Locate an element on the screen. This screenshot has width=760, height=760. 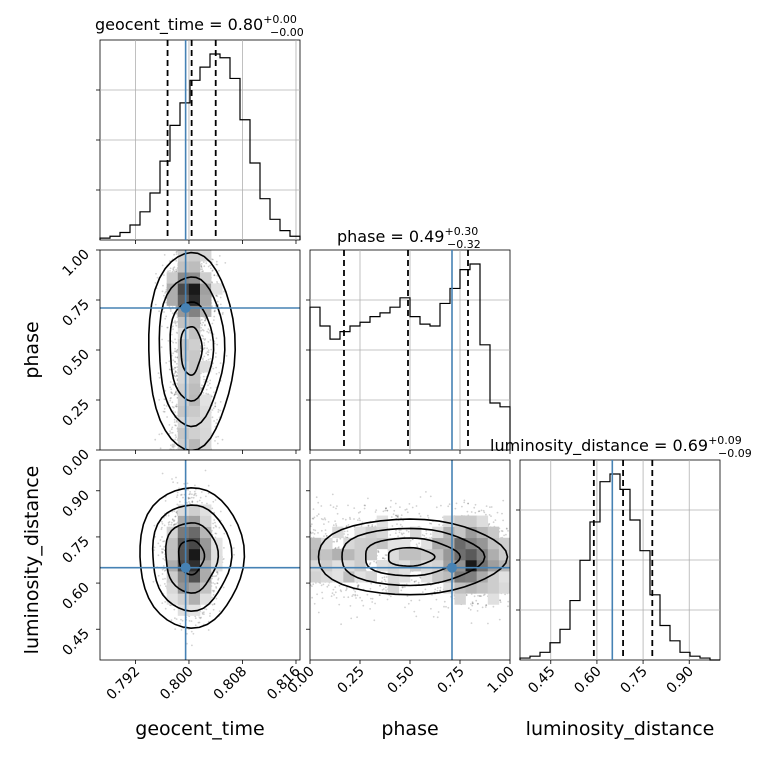
marginal-panel-phase is located at coordinates (408, 351).